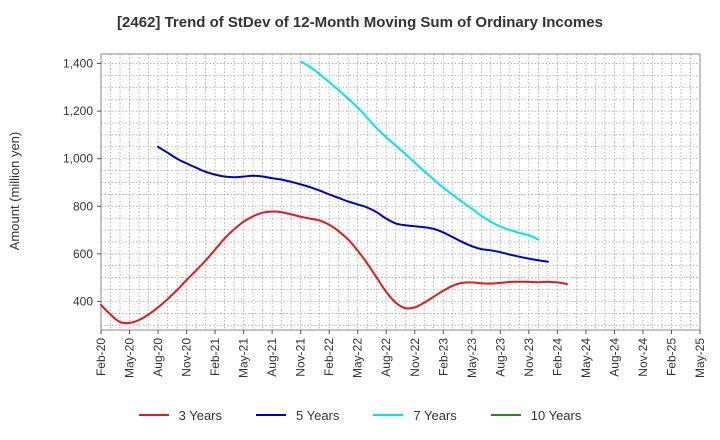 The width and height of the screenshot is (720, 440). I want to click on series-line-5-years, so click(353, 204).